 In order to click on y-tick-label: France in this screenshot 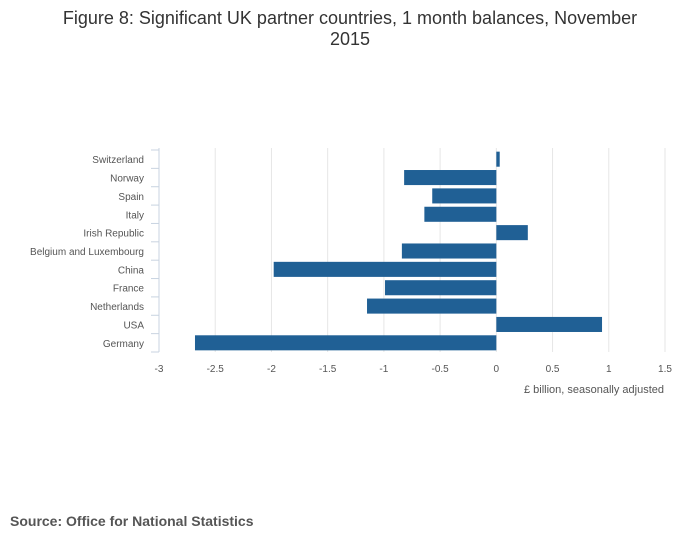, I will do `click(129, 289)`.